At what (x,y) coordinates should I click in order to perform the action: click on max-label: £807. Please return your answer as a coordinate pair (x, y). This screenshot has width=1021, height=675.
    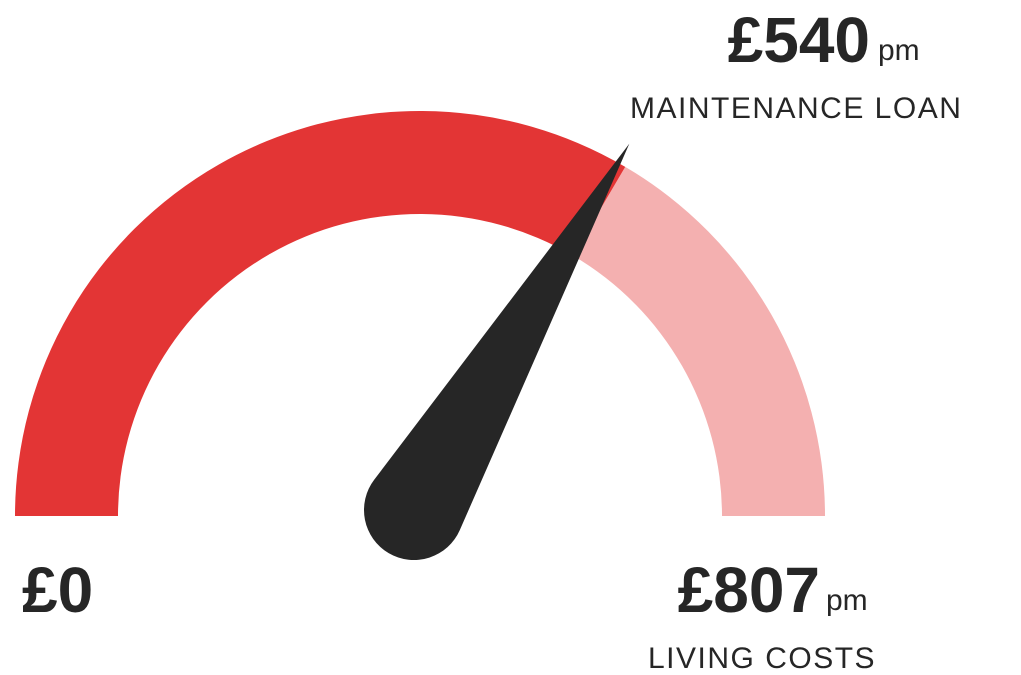
    Looking at the image, I should click on (749, 590).